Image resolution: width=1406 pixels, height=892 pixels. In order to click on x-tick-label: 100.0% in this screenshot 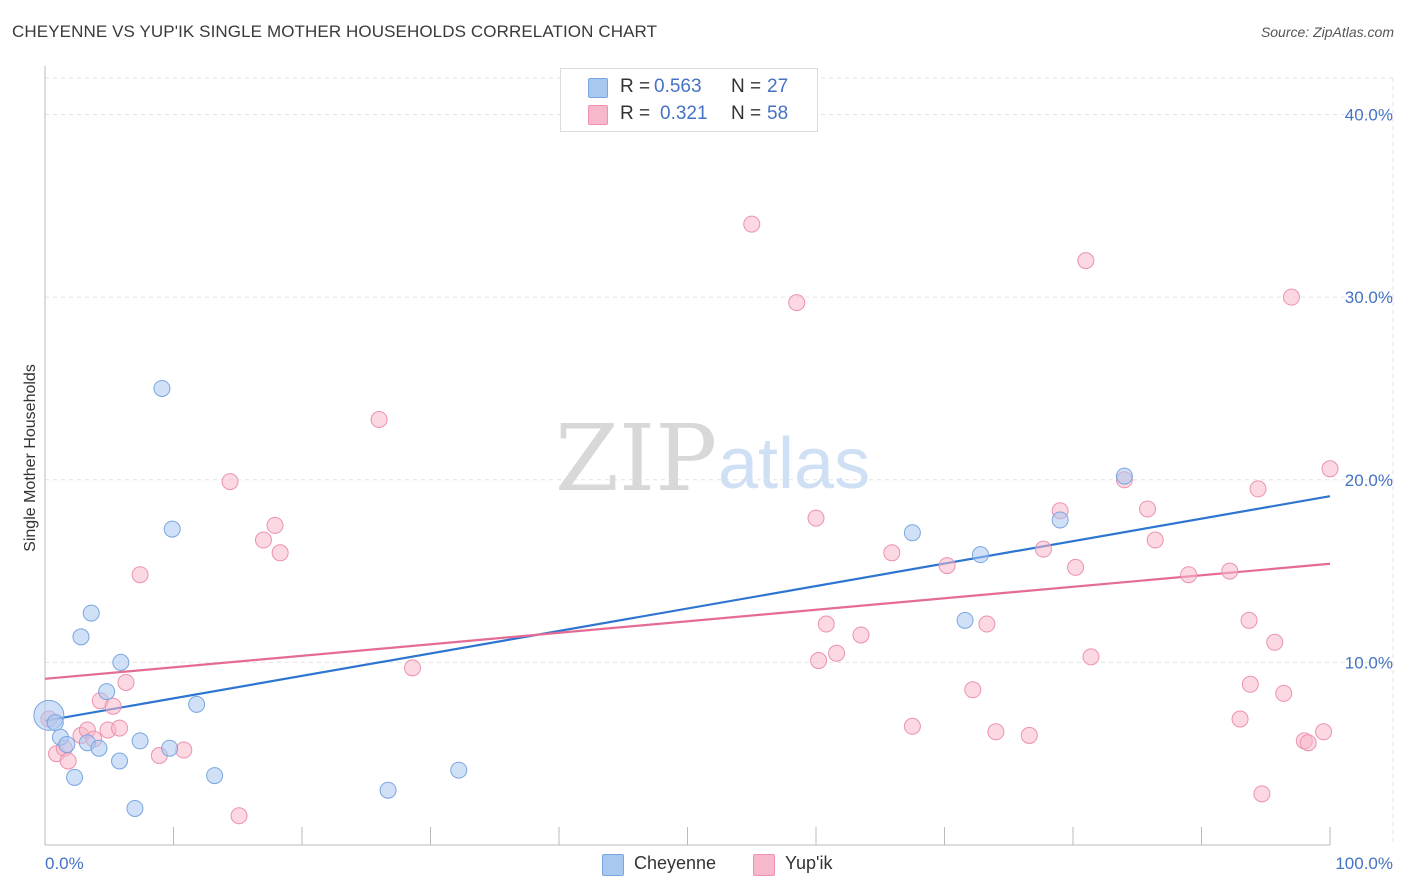, I will do `click(1364, 863)`.